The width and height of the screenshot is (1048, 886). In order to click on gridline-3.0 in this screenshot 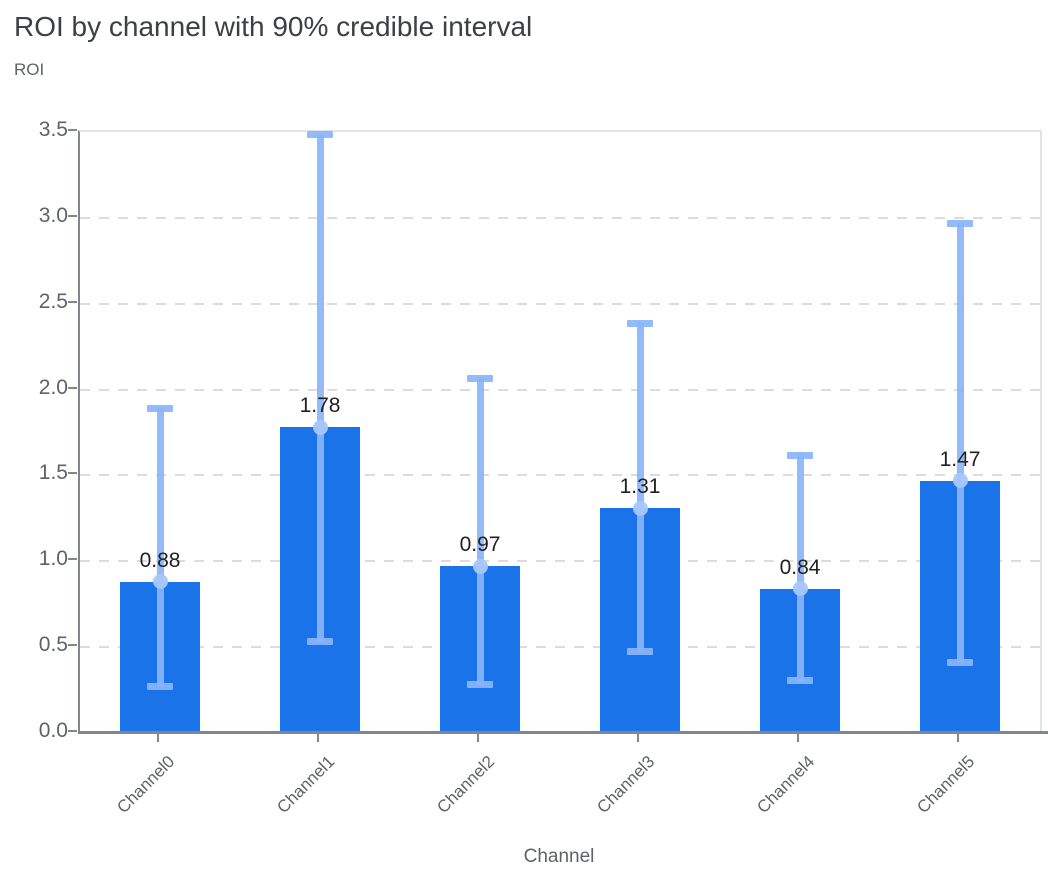, I will do `click(560, 217)`.